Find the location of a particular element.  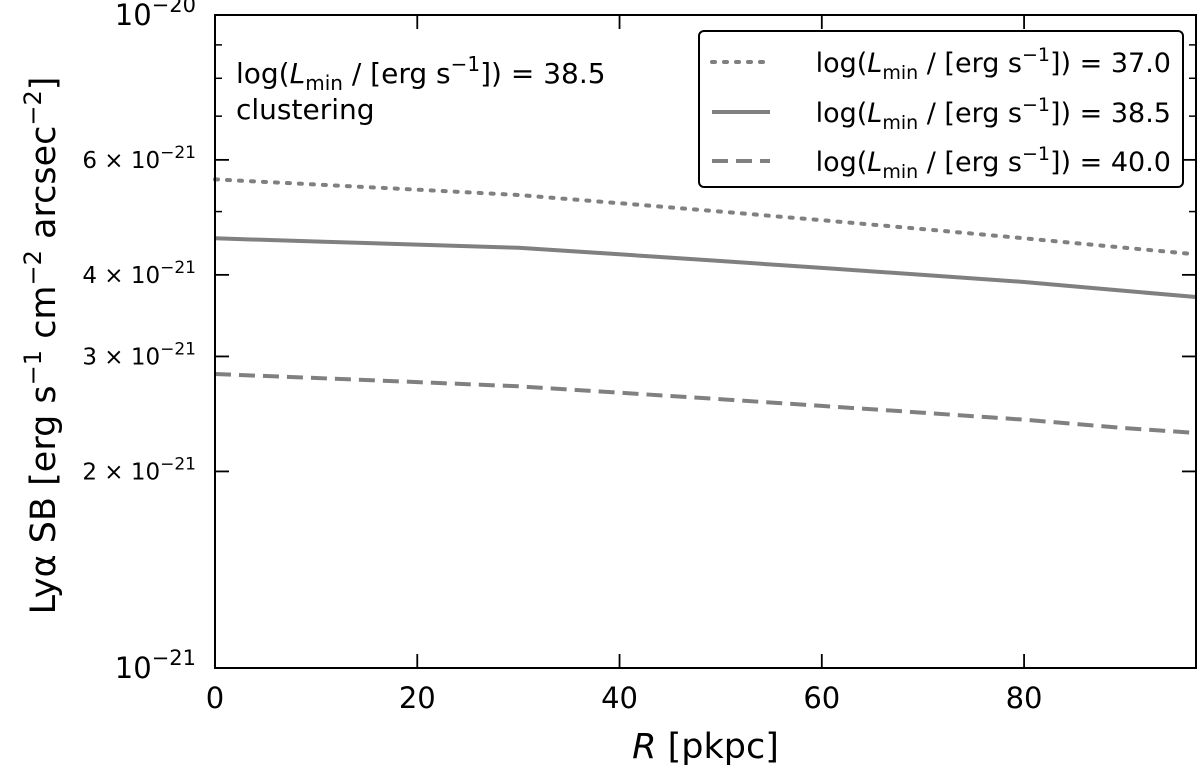

y-axis-title-part: arcsec is located at coordinates (44, 188).